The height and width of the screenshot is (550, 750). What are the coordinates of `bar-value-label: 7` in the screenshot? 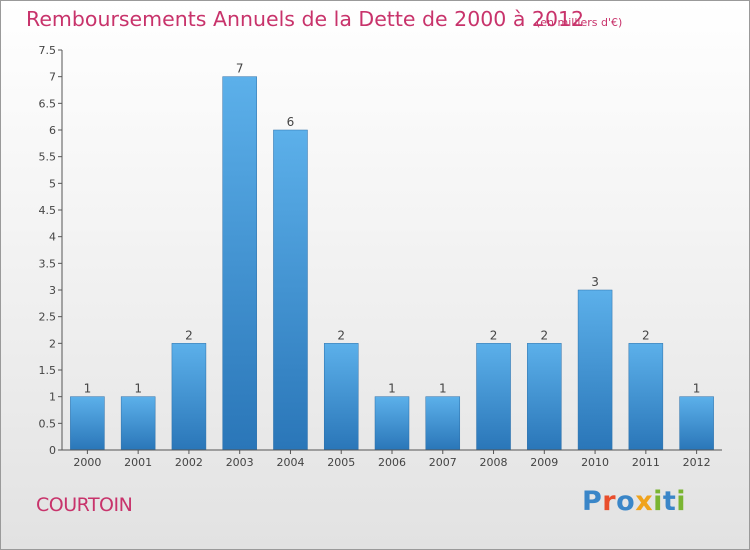 It's located at (240, 69).